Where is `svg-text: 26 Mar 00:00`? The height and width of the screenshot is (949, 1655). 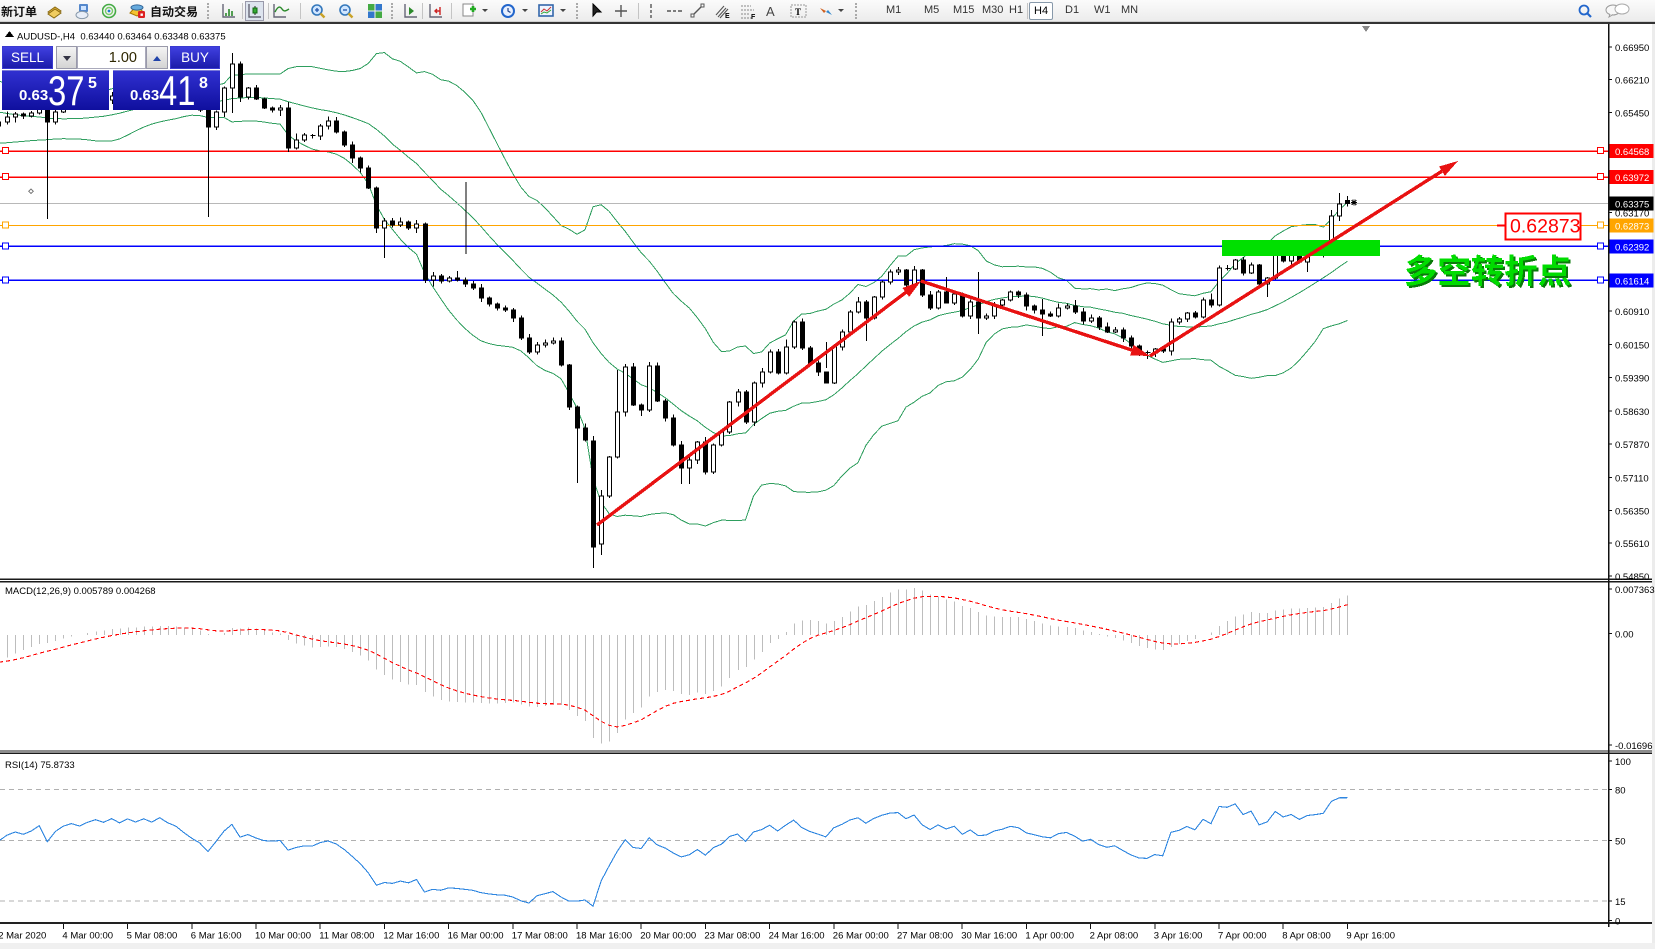 svg-text: 26 Mar 00:00 is located at coordinates (861, 936).